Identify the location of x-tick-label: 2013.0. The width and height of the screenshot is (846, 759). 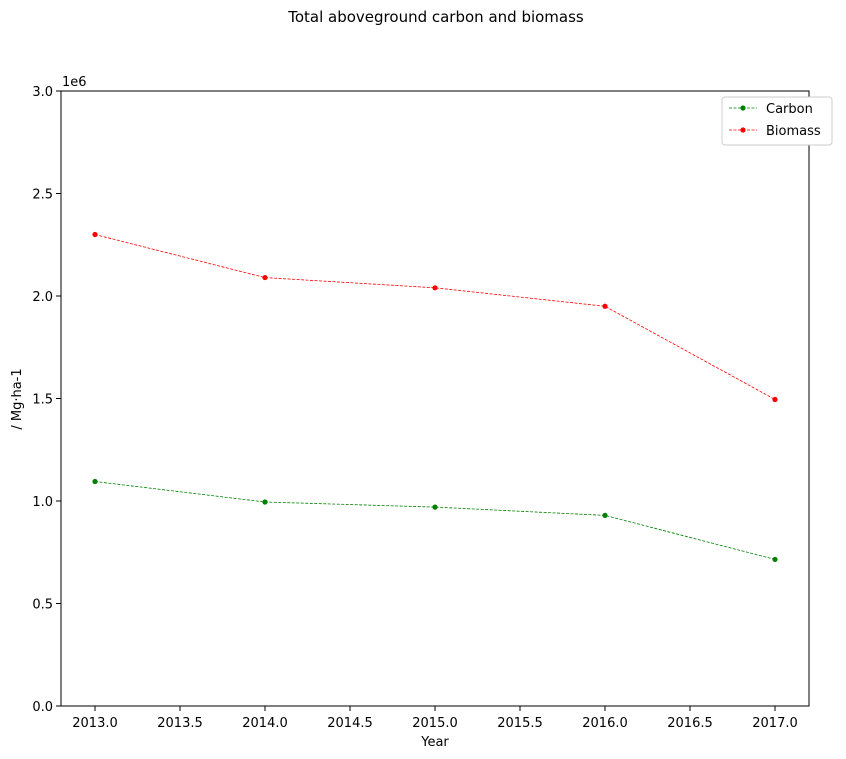
(95, 723).